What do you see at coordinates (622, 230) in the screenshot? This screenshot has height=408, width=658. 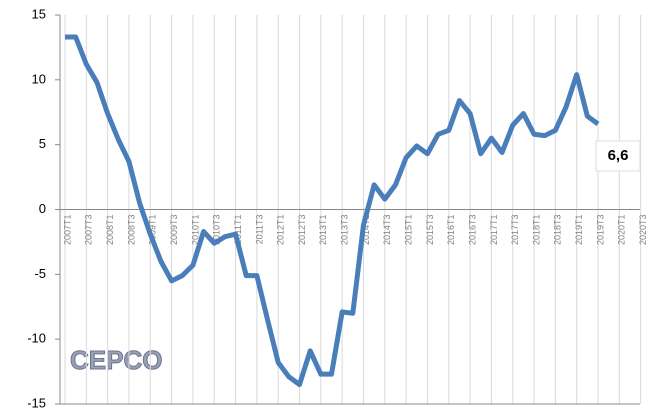 I see `x-tick-label: 2020T1` at bounding box center [622, 230].